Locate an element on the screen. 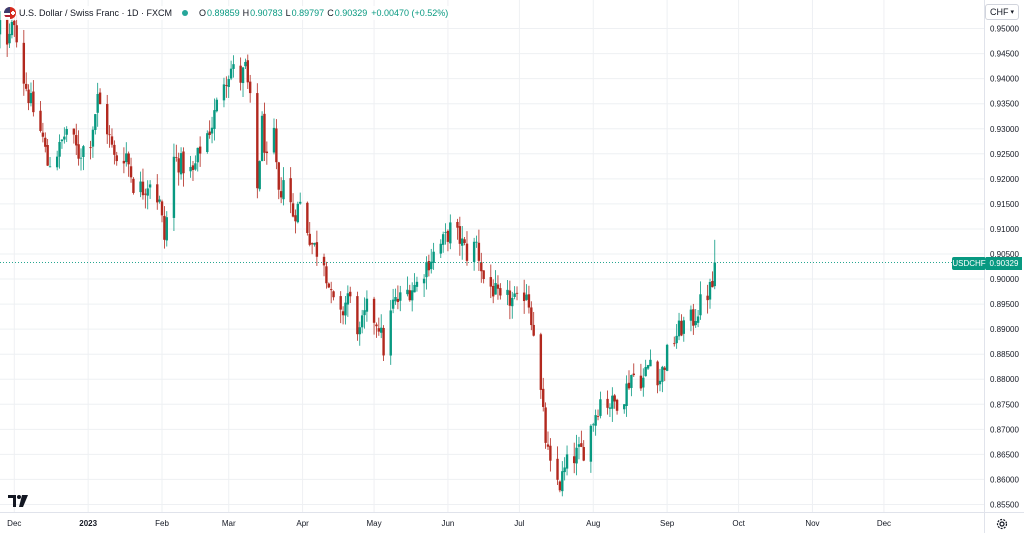 The width and height of the screenshot is (1024, 533). y-tick-label: 0.93000 is located at coordinates (1004, 129).